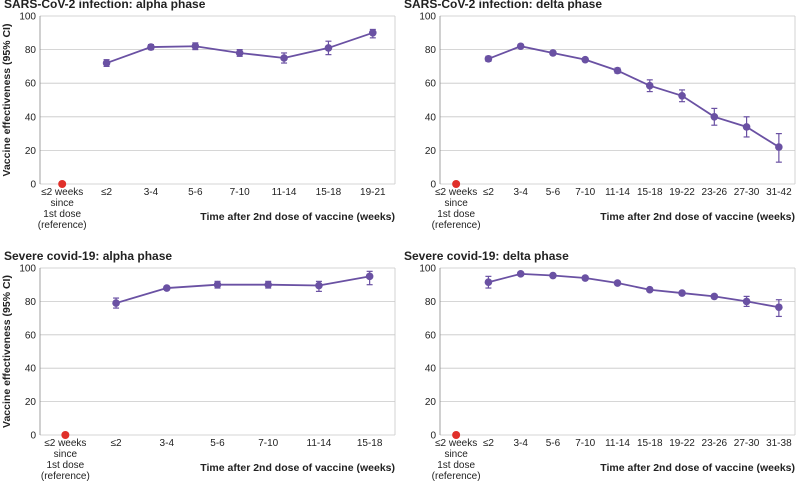 The height and width of the screenshot is (486, 800). What do you see at coordinates (373, 192) in the screenshot?
I see `x-tick-label: 19-21` at bounding box center [373, 192].